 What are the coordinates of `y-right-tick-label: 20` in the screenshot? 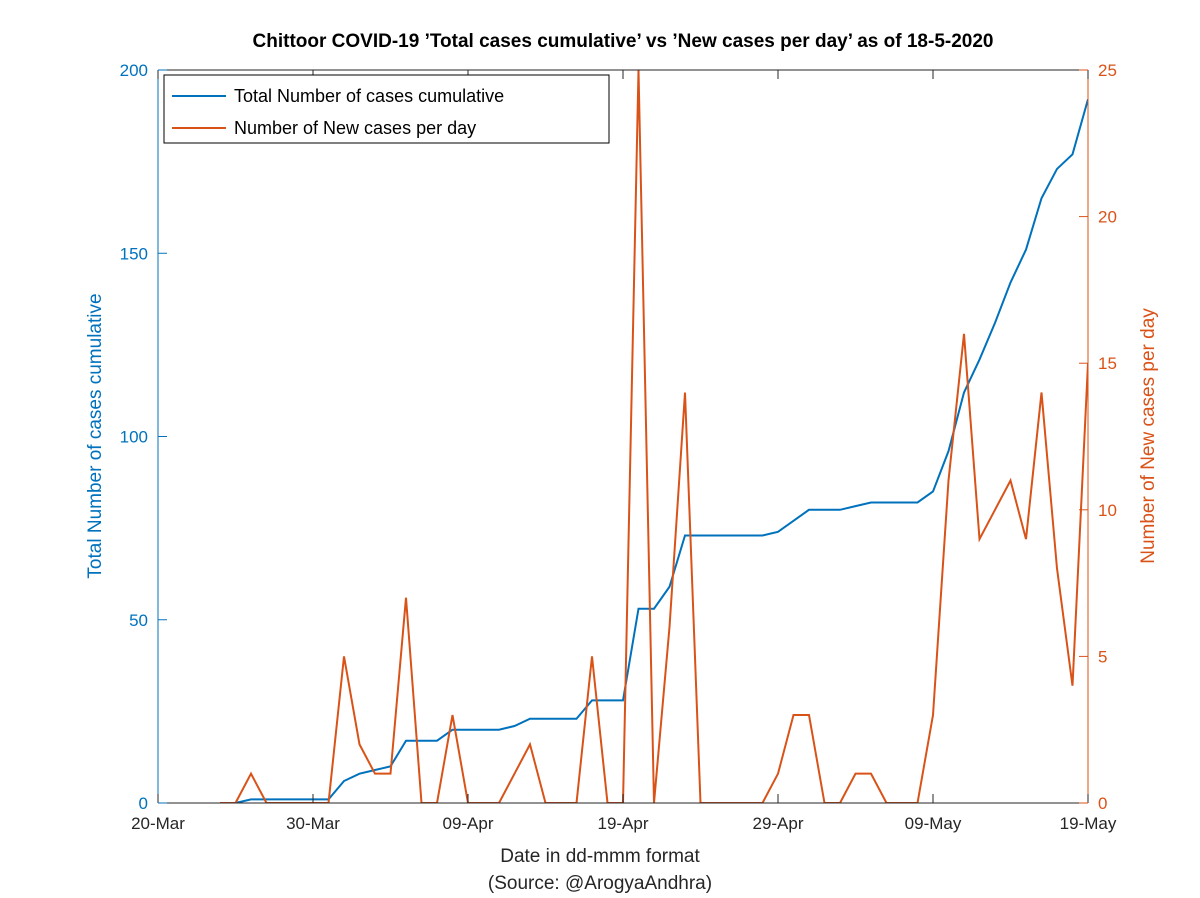 It's located at (1107, 217).